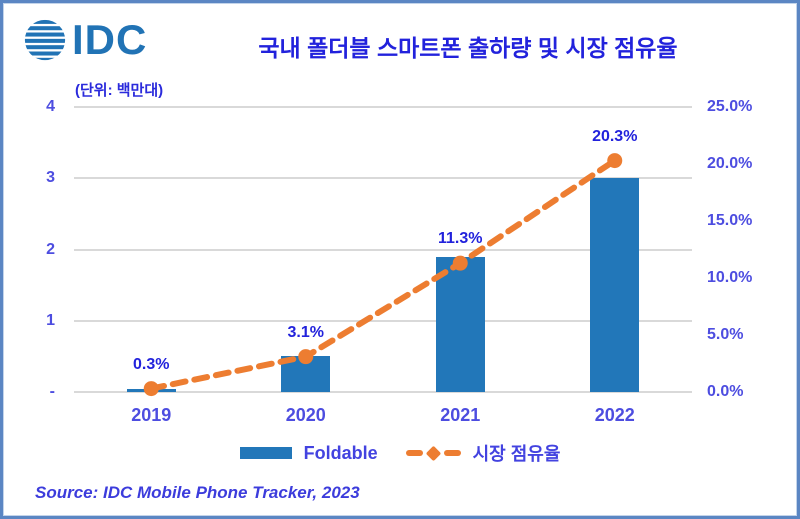 This screenshot has width=800, height=519. I want to click on y-axis-right-label: 0.0%, so click(725, 391).